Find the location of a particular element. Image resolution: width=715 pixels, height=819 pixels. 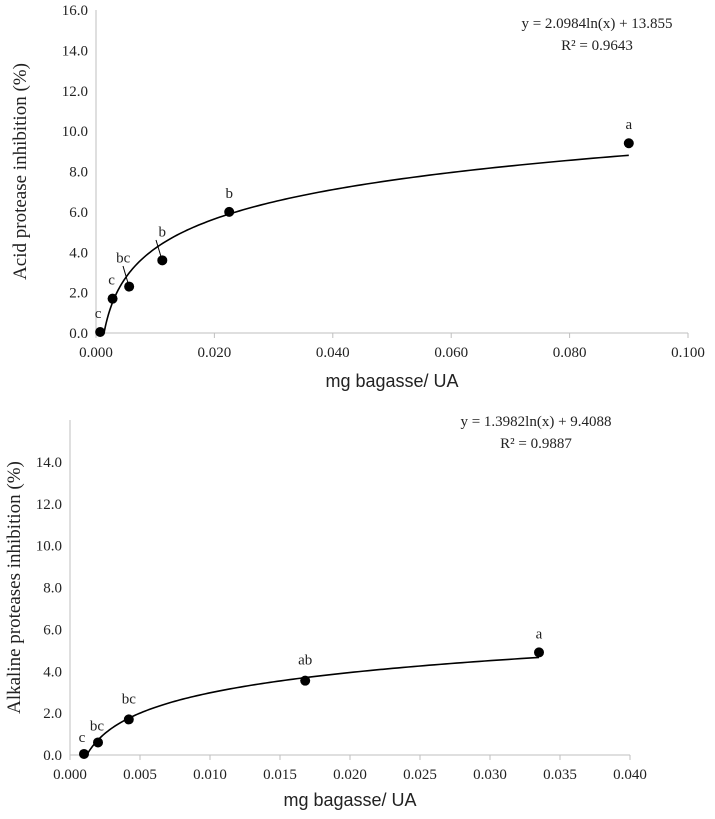

r-squared: R² = 0.9887 is located at coordinates (536, 444).